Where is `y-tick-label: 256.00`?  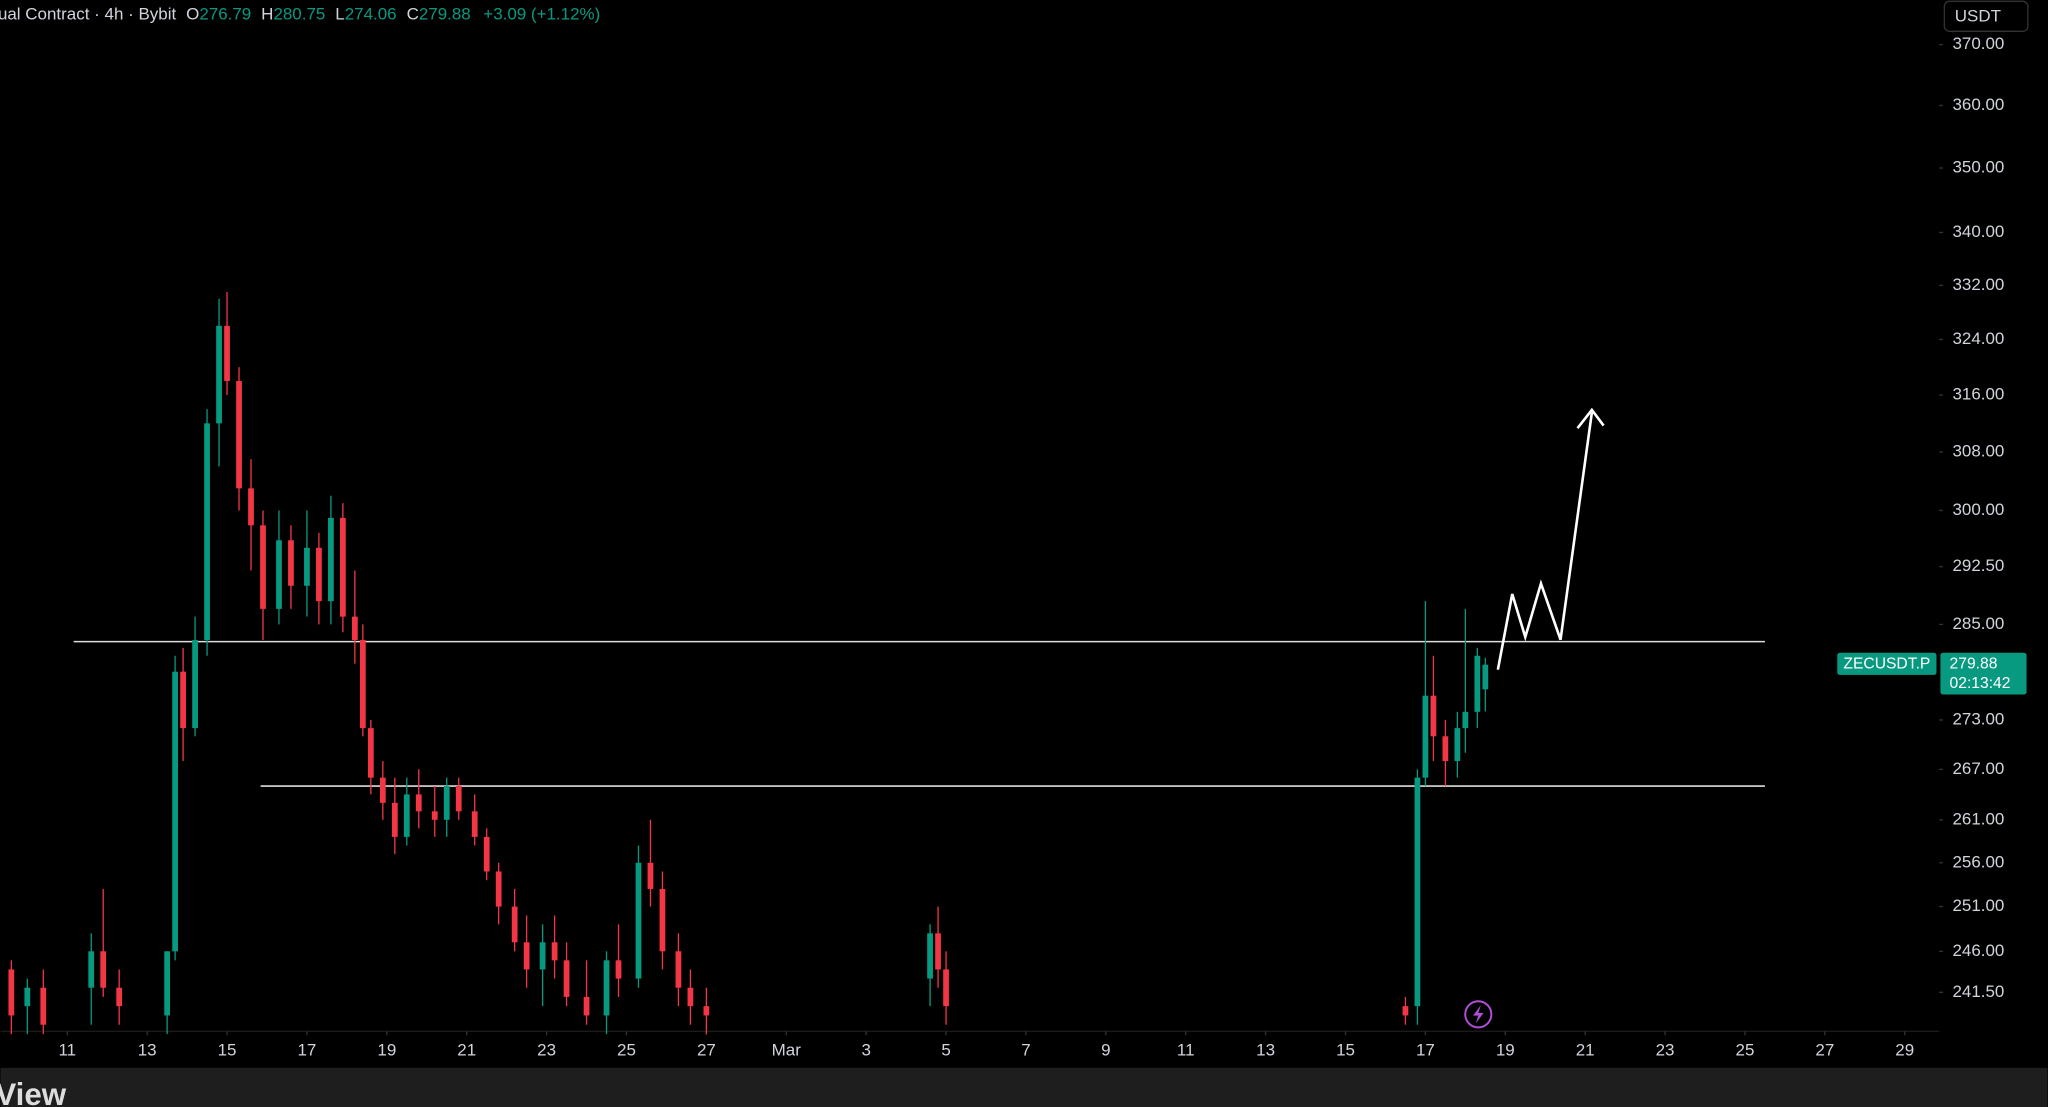
y-tick-label: 256.00 is located at coordinates (1978, 861).